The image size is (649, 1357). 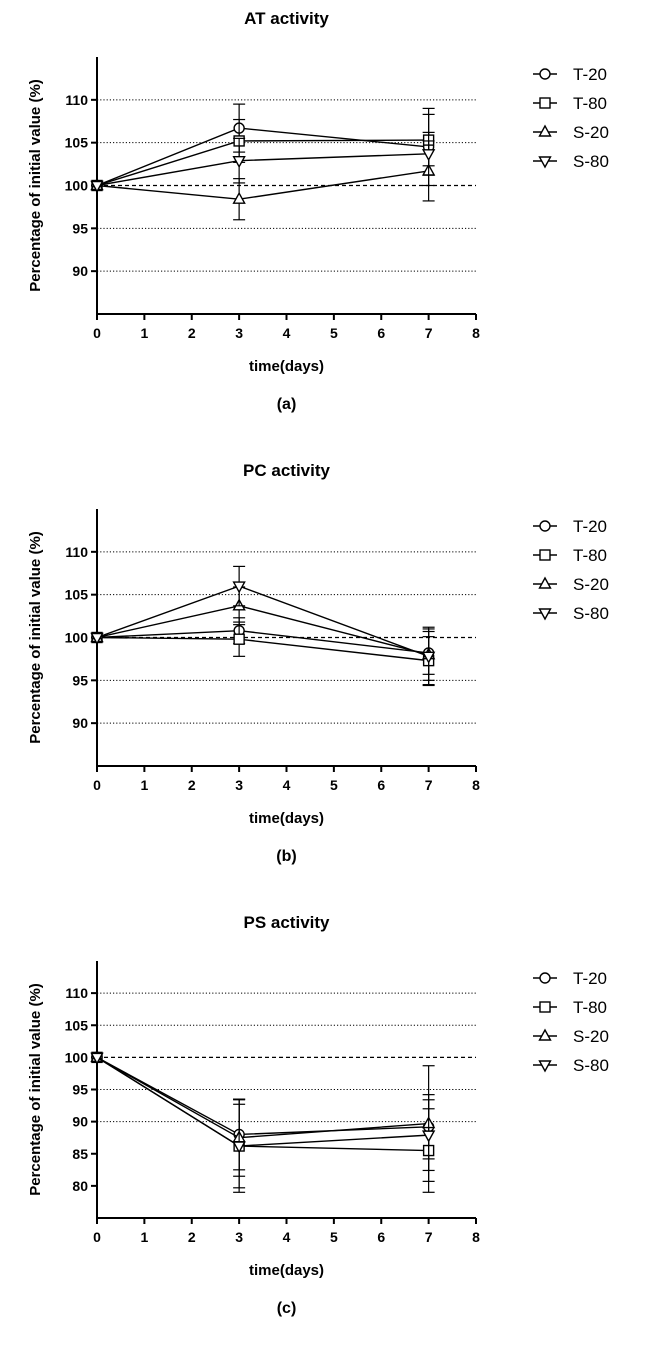 I want to click on y-tick-label: 90, so click(x=80, y=271).